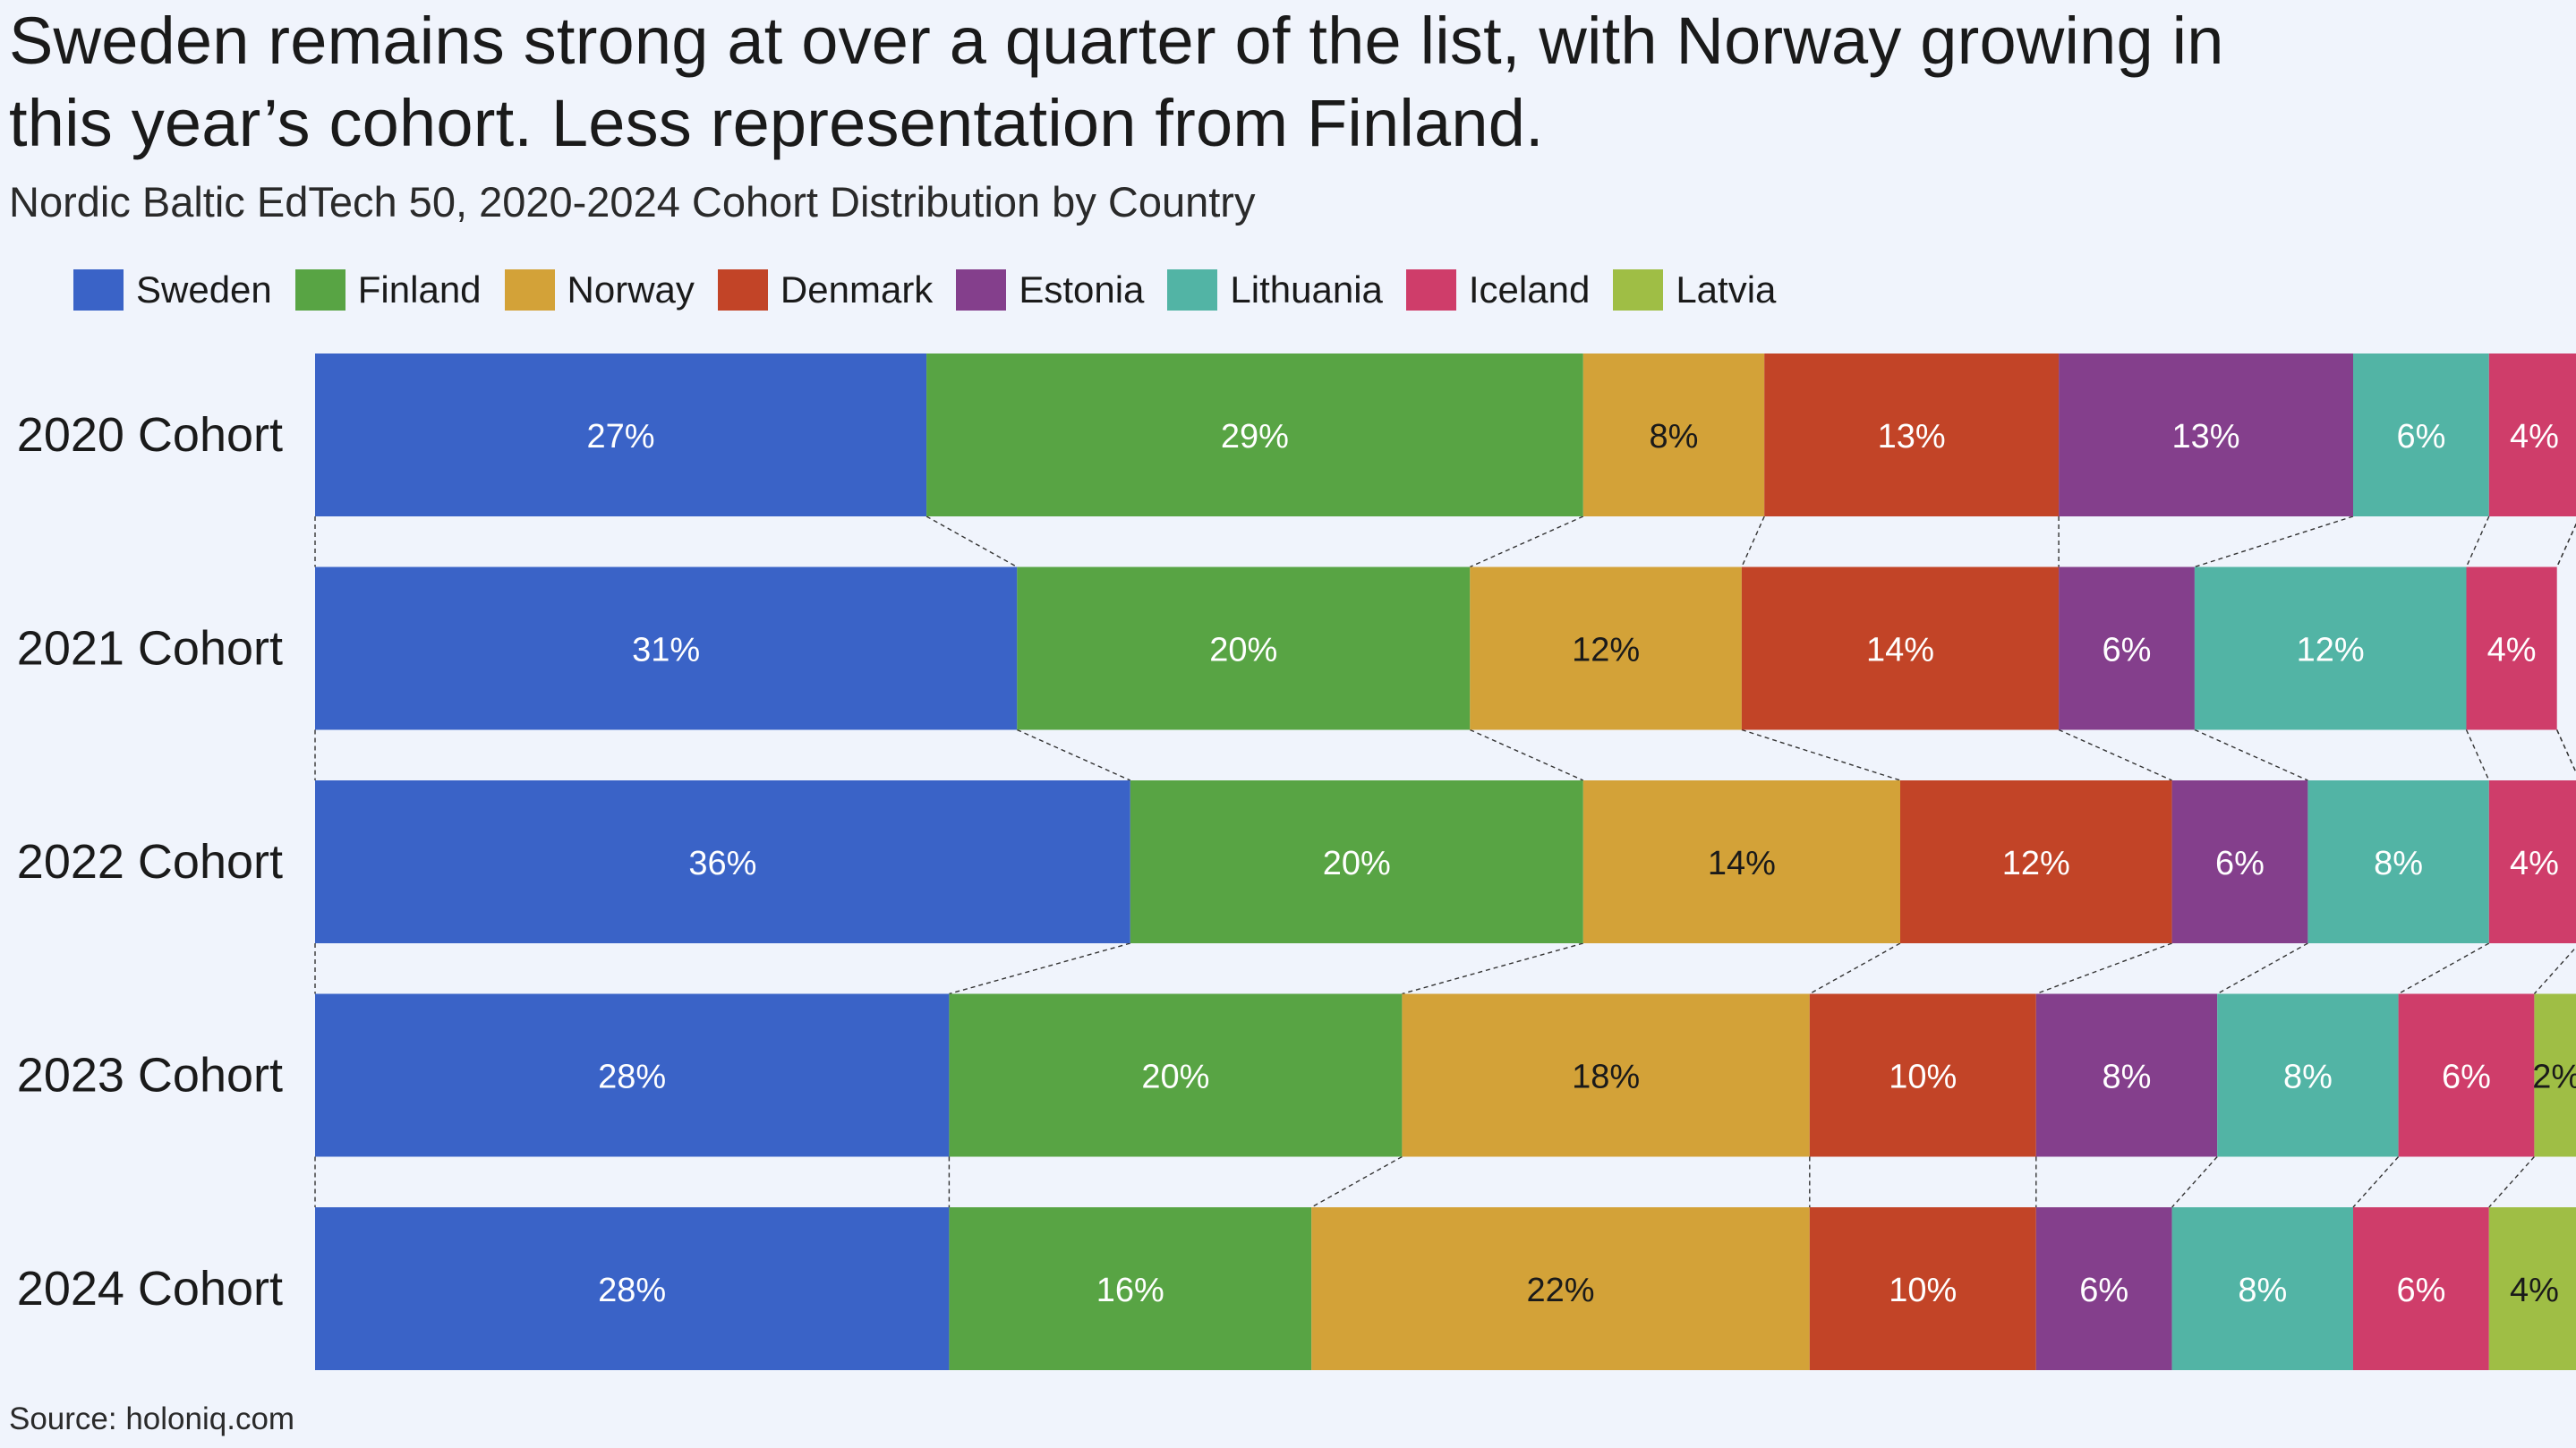 The width and height of the screenshot is (2576, 1448). I want to click on data-label: 18%, so click(1606, 1077).